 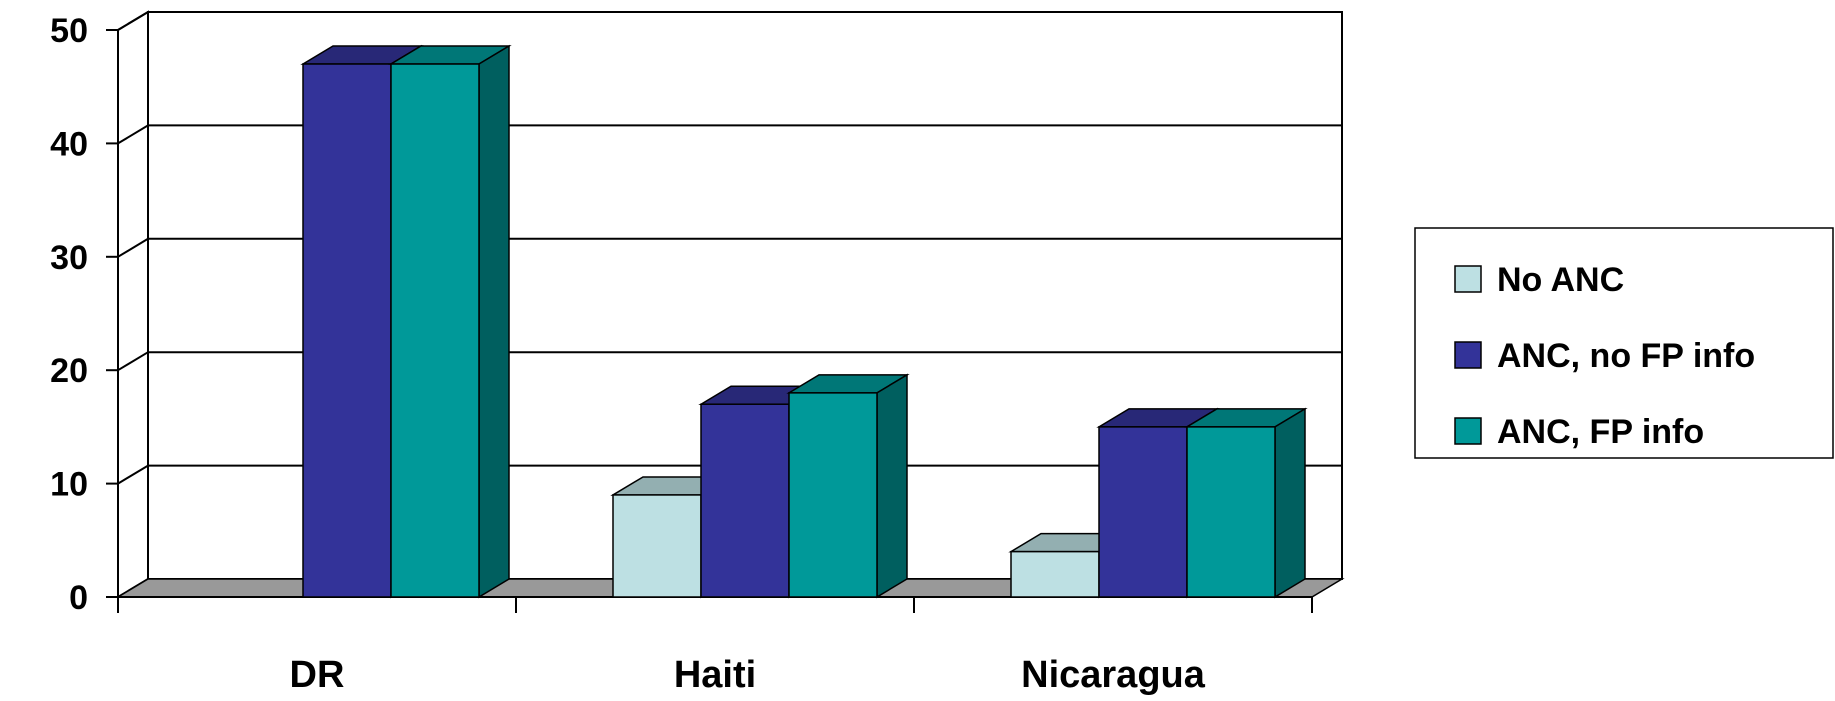 What do you see at coordinates (1113, 675) in the screenshot?
I see `x-category-label: Nicaragua` at bounding box center [1113, 675].